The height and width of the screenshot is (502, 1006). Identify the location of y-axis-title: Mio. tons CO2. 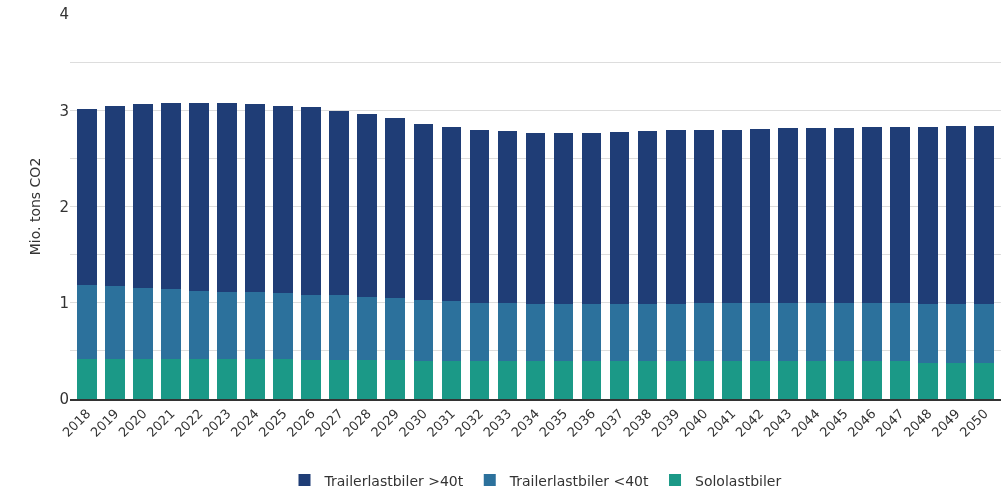
(35, 206).